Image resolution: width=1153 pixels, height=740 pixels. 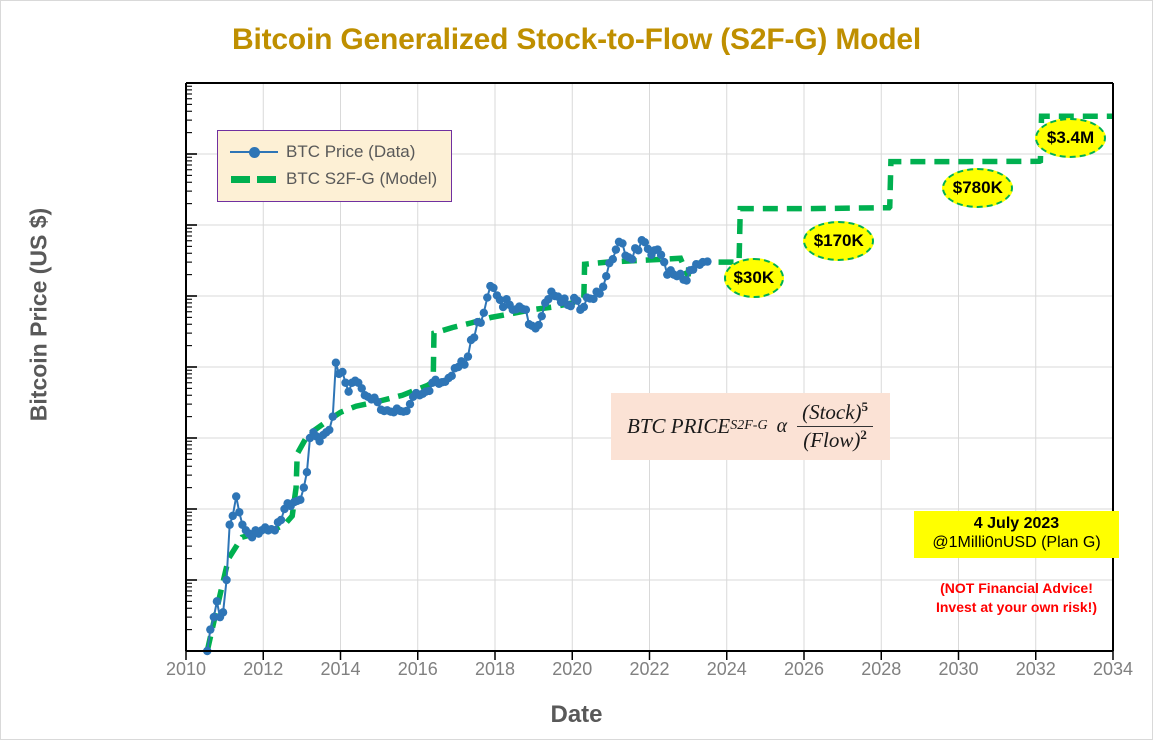 What do you see at coordinates (1016, 523) in the screenshot?
I see `date-badge-date: 4 July 2023` at bounding box center [1016, 523].